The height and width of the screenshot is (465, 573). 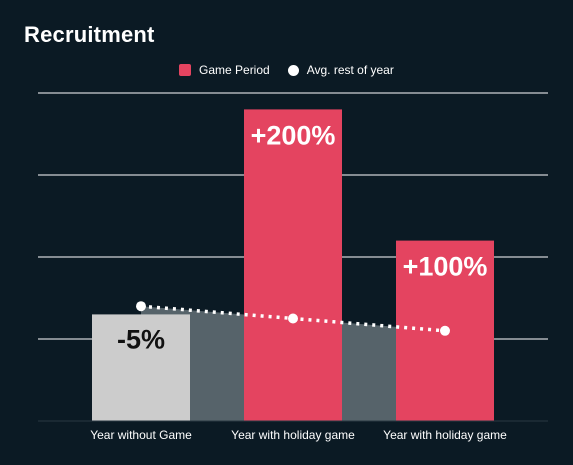 I want to click on legend: Game Period Avg. rest of year, so click(x=295, y=70).